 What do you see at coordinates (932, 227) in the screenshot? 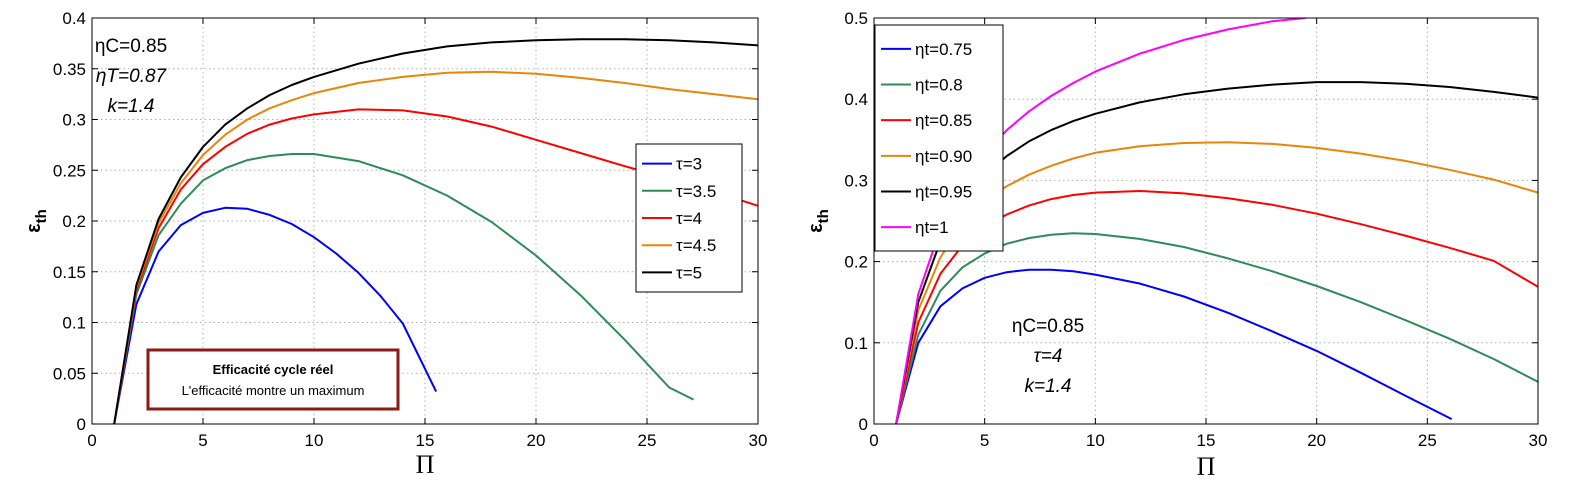
I see `legend-label: ηt=1` at bounding box center [932, 227].